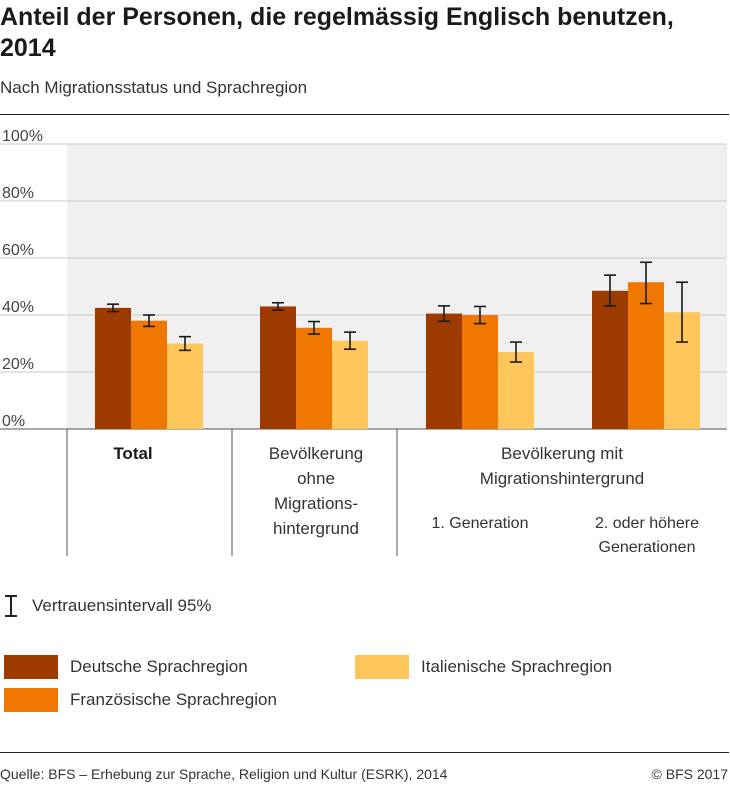  What do you see at coordinates (132, 453) in the screenshot?
I see `category-label-total: Total` at bounding box center [132, 453].